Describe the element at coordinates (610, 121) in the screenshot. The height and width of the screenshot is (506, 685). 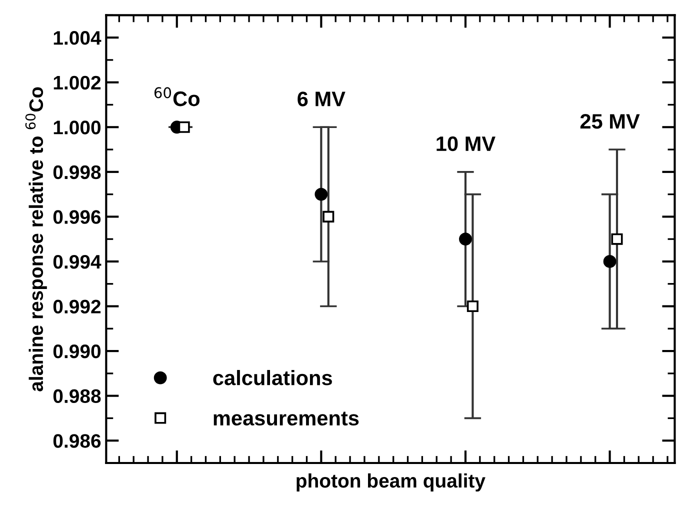
I see `annotation: 25 MV` at that location.